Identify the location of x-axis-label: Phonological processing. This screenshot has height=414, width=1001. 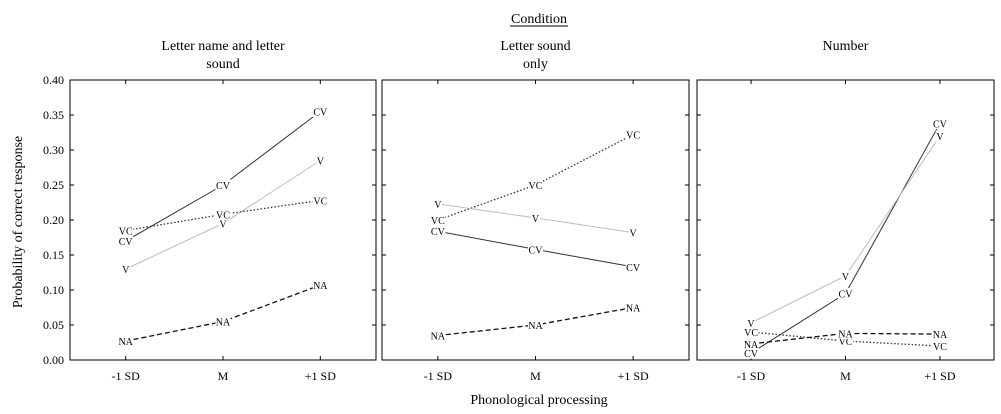
(538, 400).